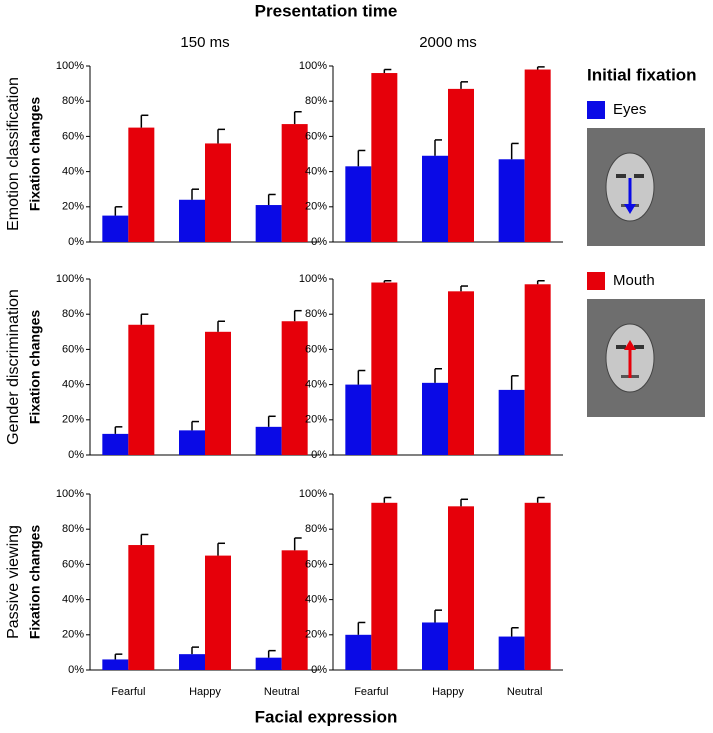 This screenshot has height=733, width=713. What do you see at coordinates (646, 187) in the screenshot?
I see `face-eyes` at bounding box center [646, 187].